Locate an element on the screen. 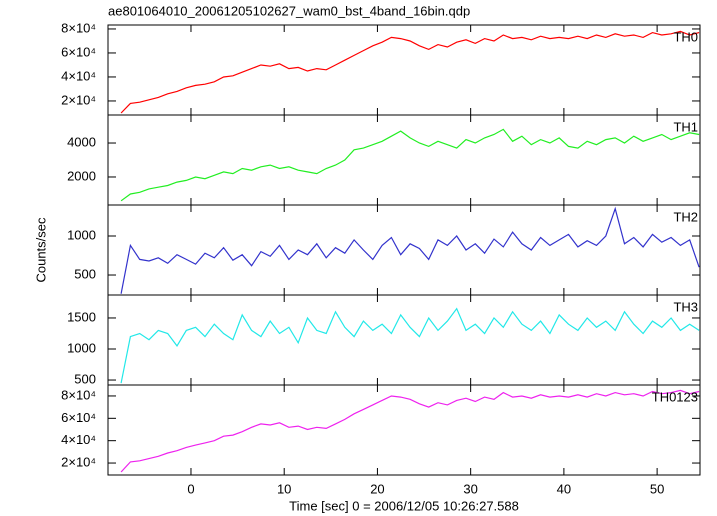  series-label: TH1 is located at coordinates (685, 126).